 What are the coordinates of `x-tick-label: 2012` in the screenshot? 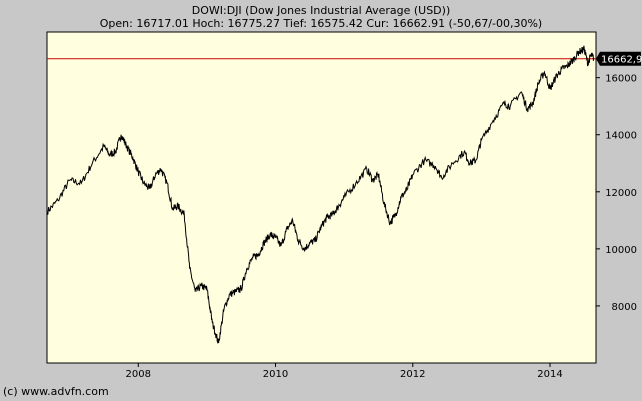 It's located at (412, 374).